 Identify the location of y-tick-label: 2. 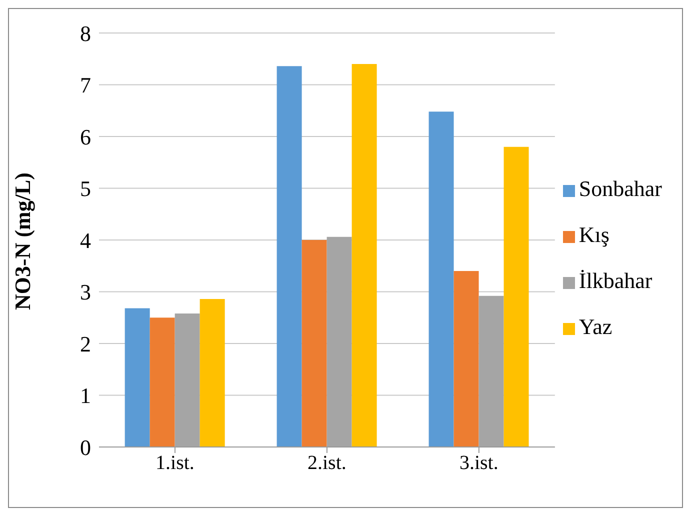
(85, 343).